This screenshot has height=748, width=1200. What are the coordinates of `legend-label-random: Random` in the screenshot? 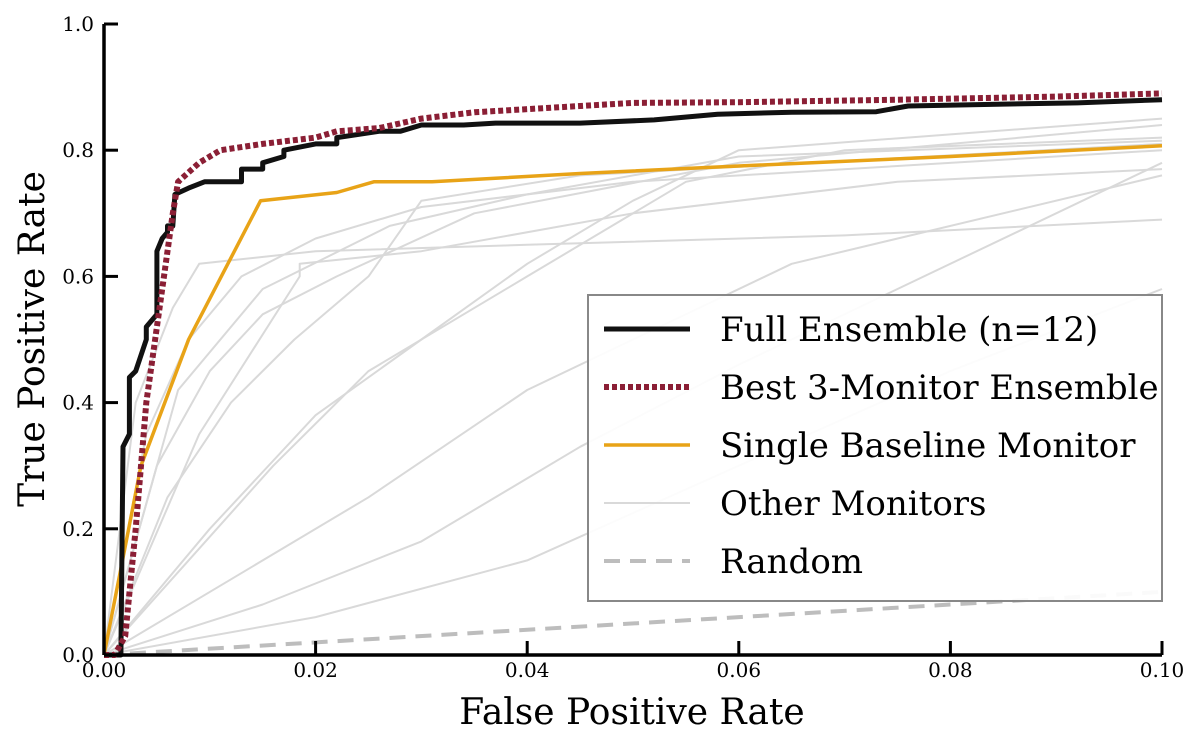 It's located at (791, 562).